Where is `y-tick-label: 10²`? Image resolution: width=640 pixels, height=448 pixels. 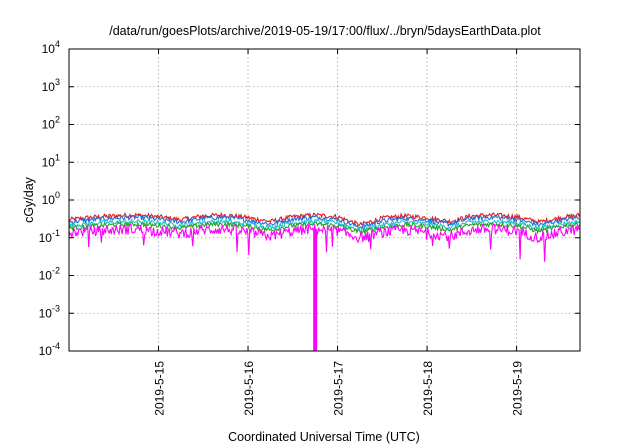
y-tick-label: 10² is located at coordinates (51, 123).